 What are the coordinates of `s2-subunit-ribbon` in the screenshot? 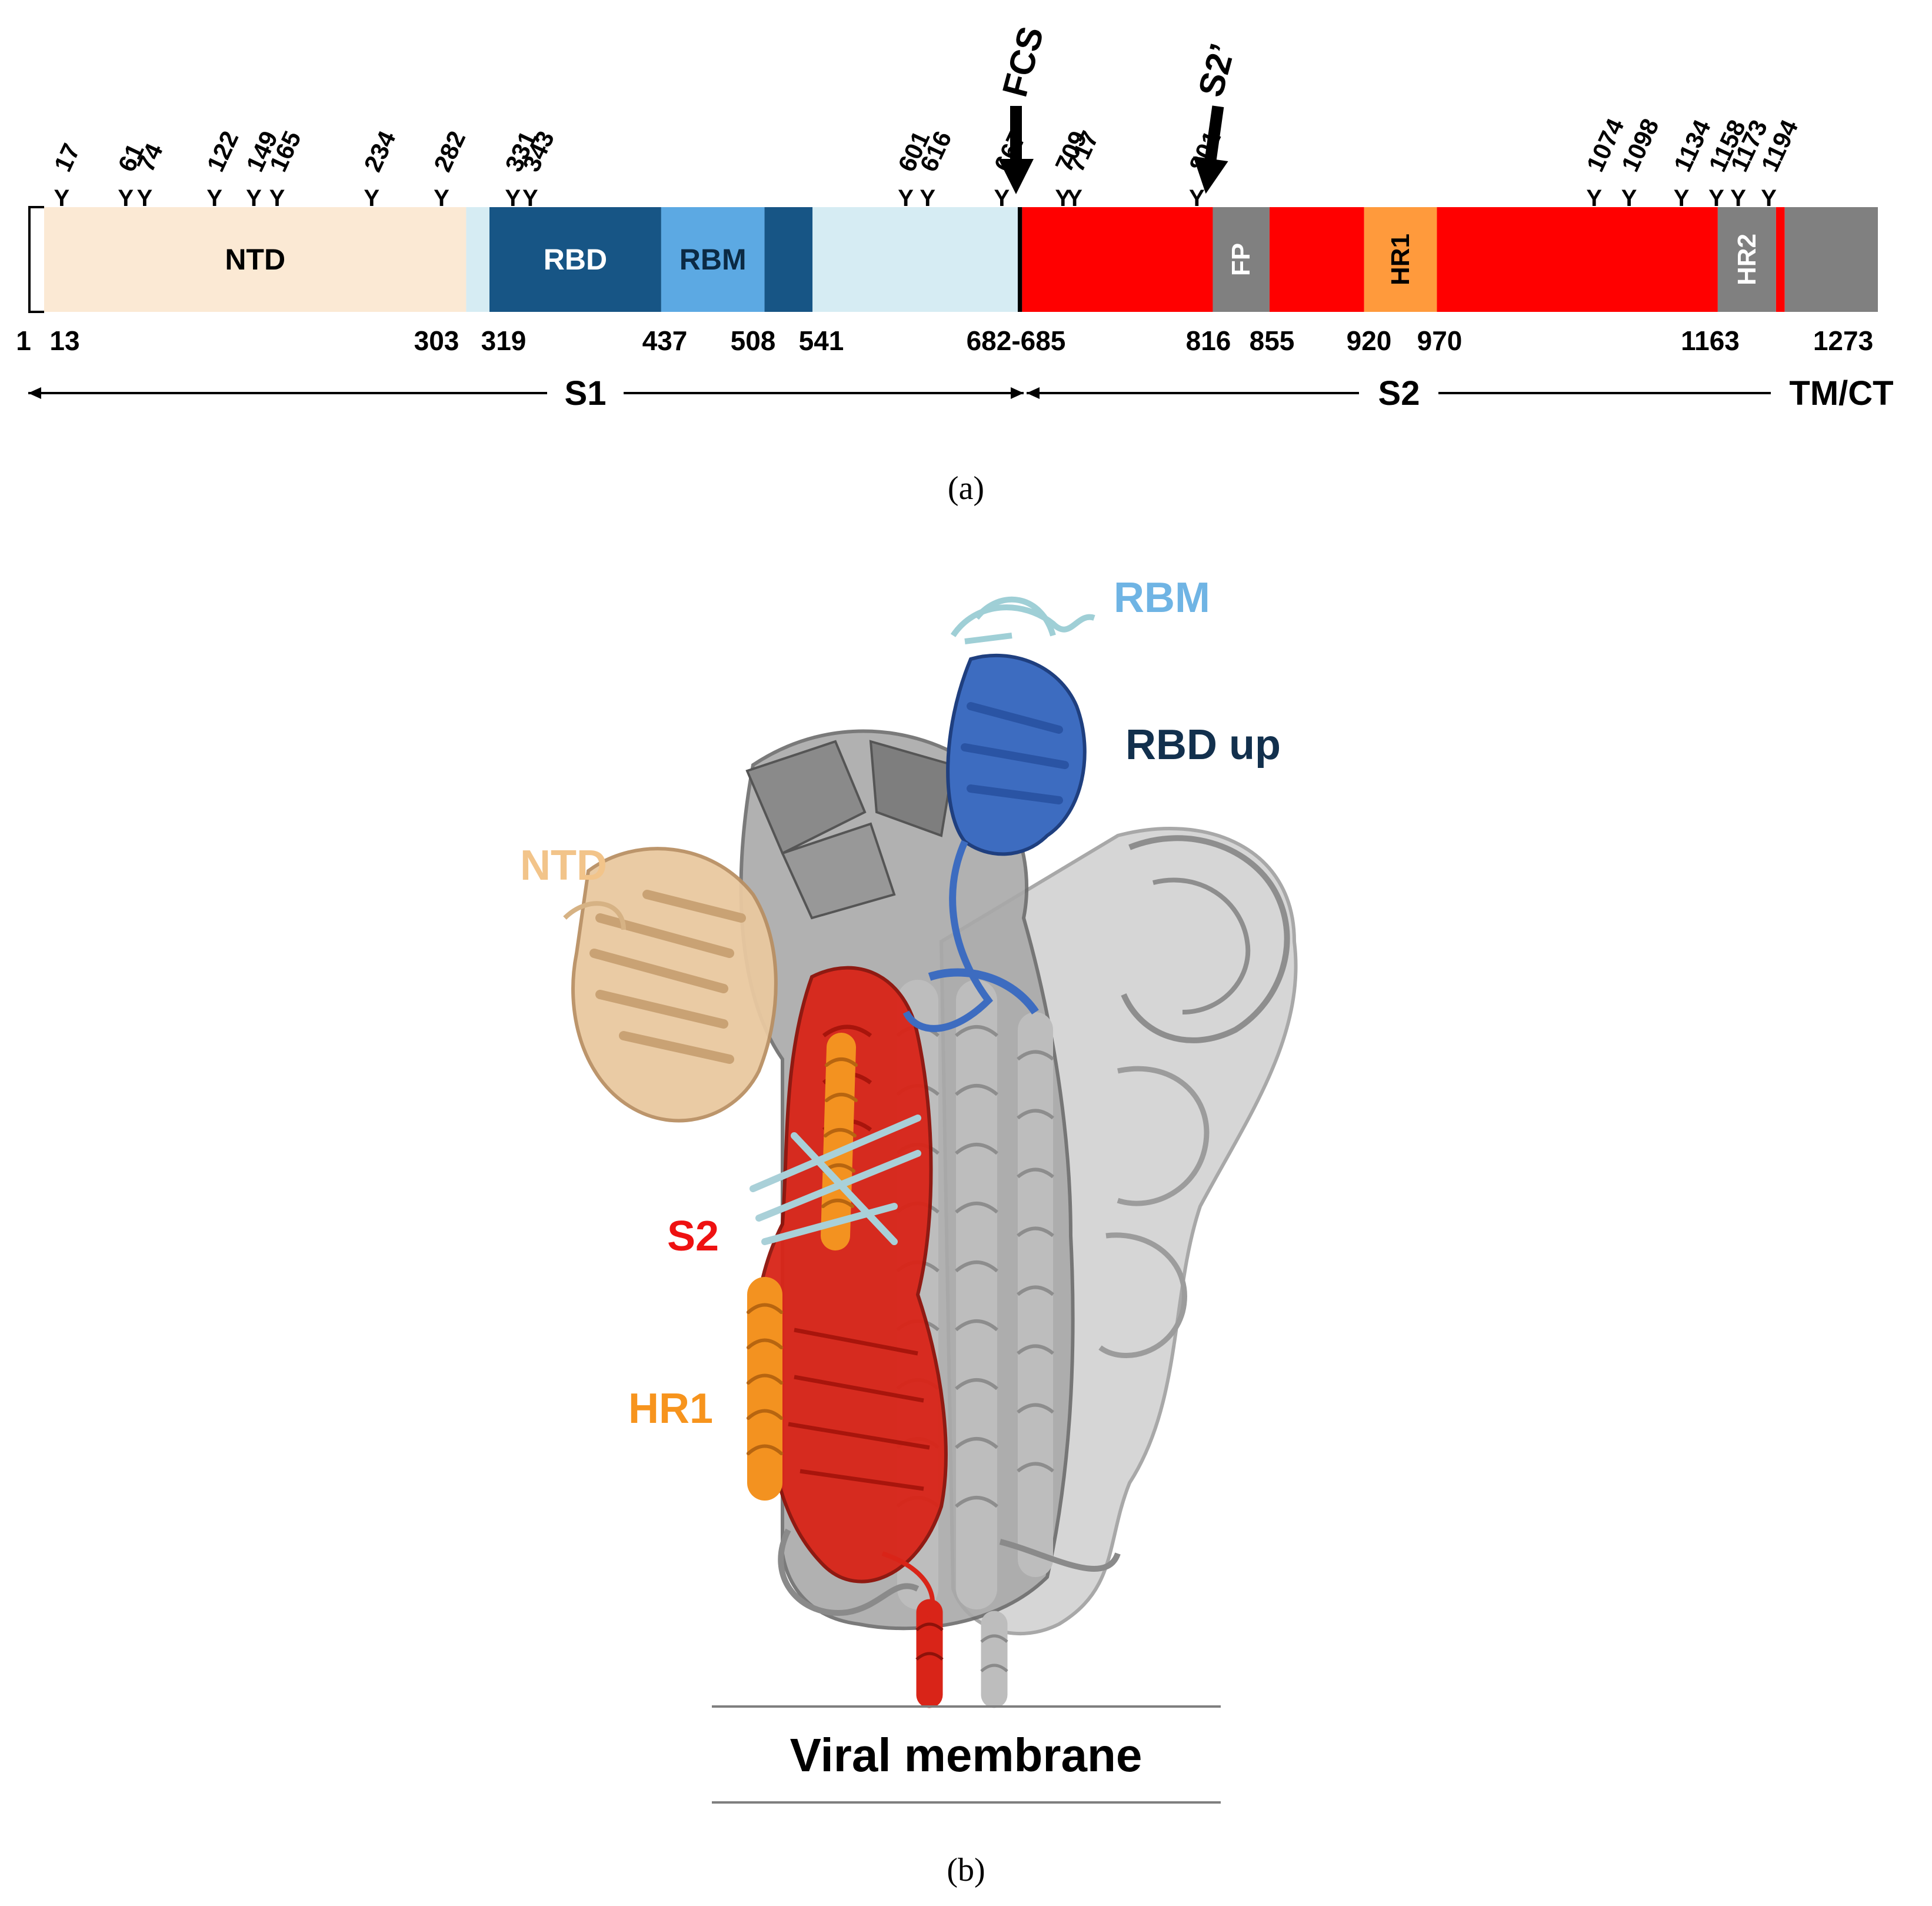 It's located at (850, 1337).